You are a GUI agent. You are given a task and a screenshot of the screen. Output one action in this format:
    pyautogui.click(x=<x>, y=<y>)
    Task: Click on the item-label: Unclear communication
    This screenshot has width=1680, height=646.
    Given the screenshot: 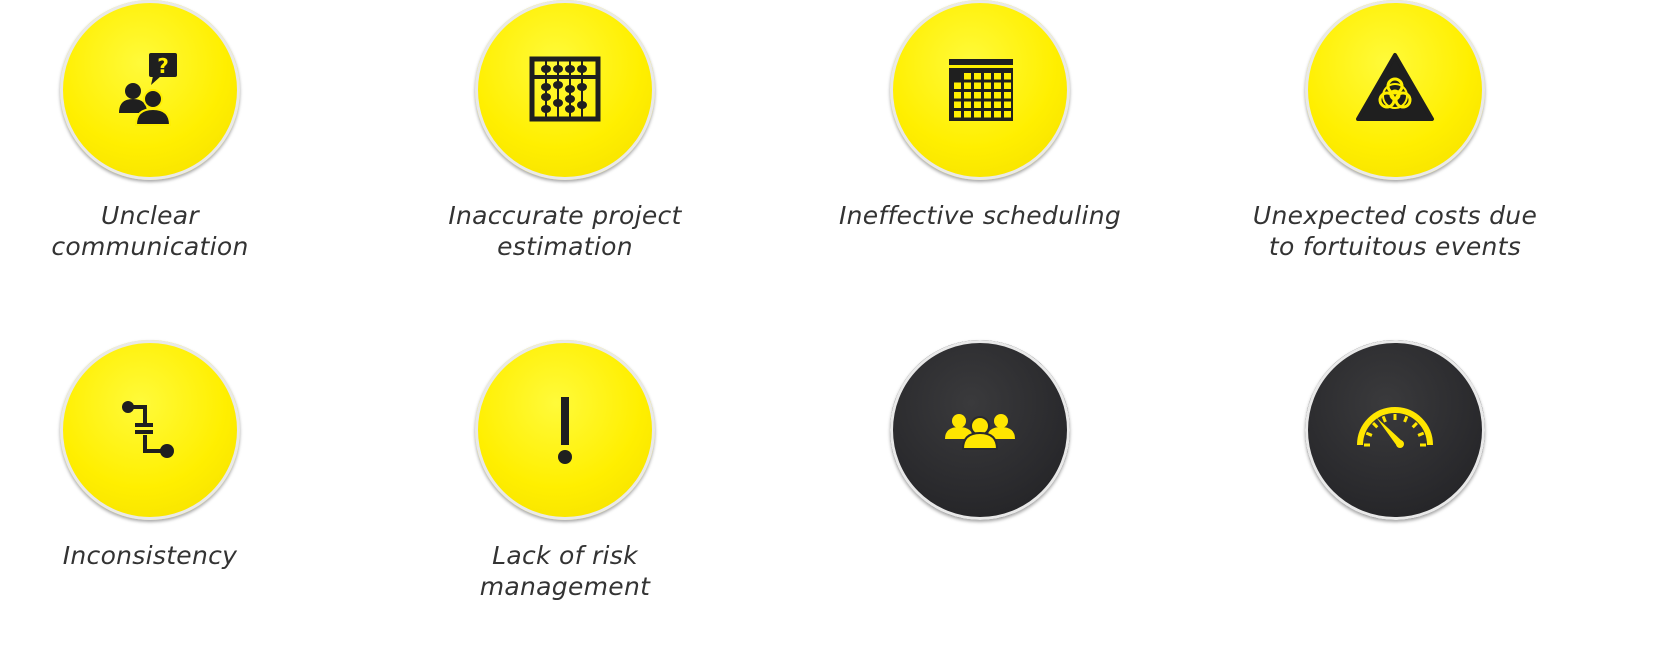 What is the action you would take?
    pyautogui.click(x=150, y=231)
    